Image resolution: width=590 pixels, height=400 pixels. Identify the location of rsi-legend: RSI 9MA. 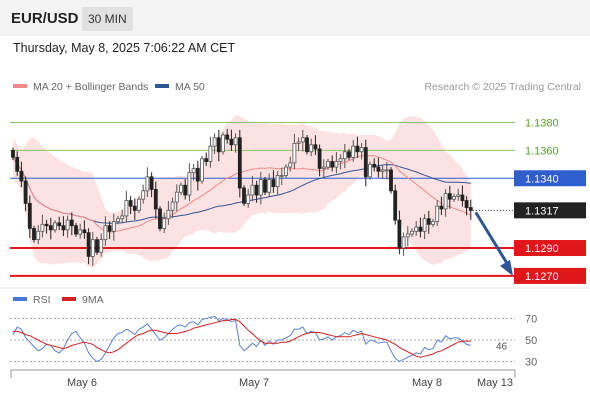
(58, 300).